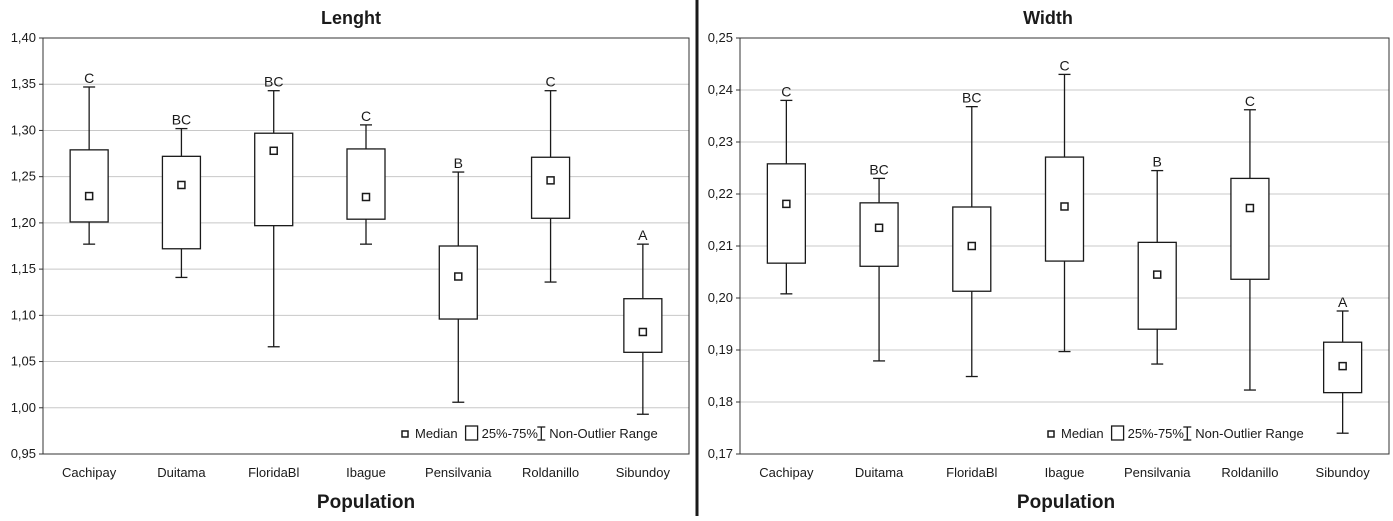 The image size is (1393, 521). What do you see at coordinates (720, 297) in the screenshot?
I see `y-tick-label: 0,20` at bounding box center [720, 297].